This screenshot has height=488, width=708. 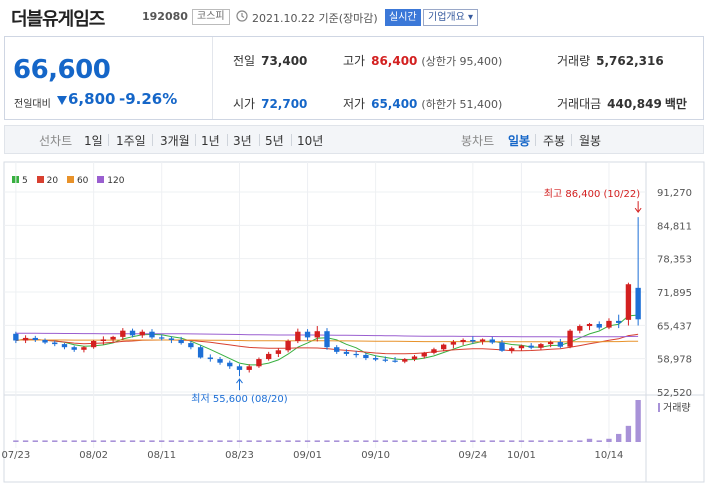 I want to click on high-value: 86,400, so click(x=394, y=61).